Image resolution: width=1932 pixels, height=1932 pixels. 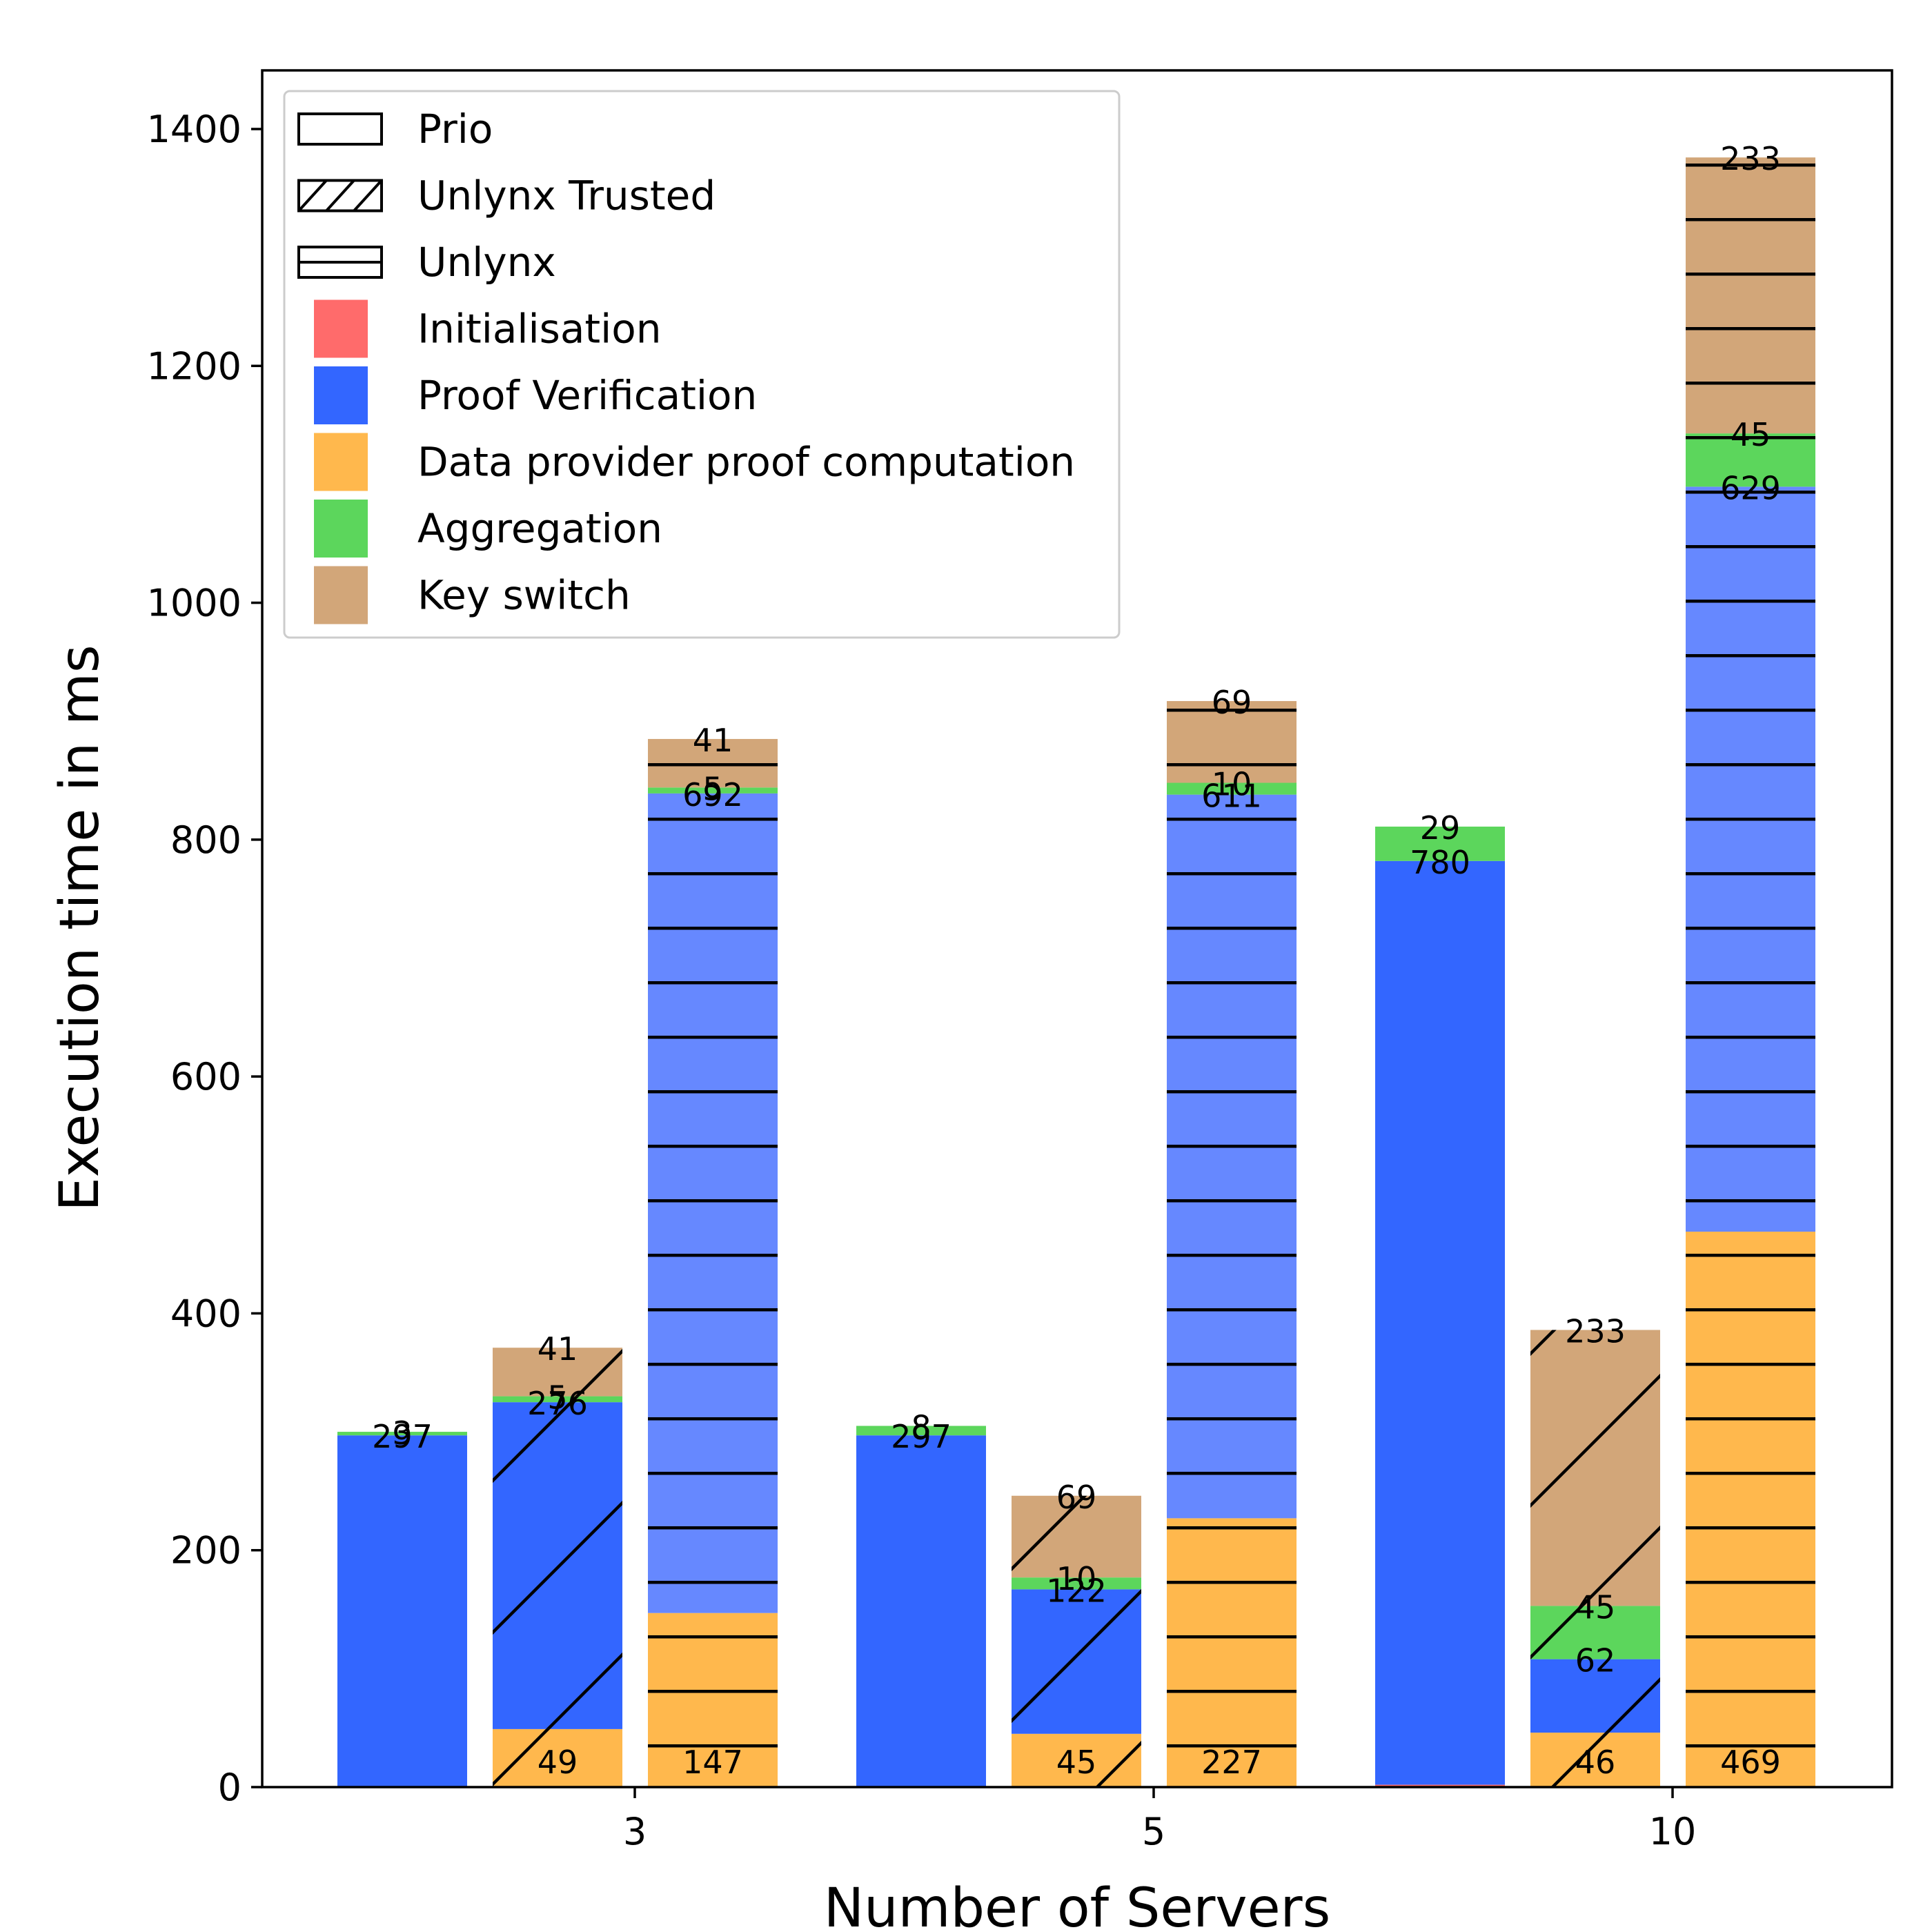 I want to click on bar-hatch-3-unlynx-trusted-proof-verification, so click(x=557, y=1565).